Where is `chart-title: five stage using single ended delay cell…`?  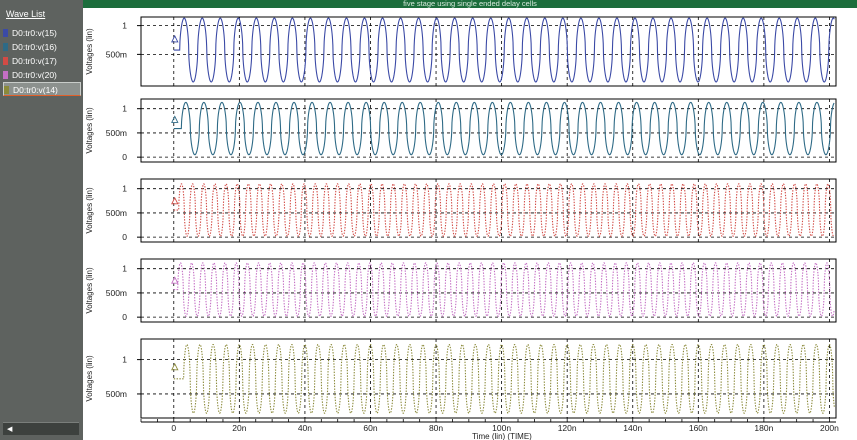 chart-title: five stage using single ended delay cell… is located at coordinates (470, 4).